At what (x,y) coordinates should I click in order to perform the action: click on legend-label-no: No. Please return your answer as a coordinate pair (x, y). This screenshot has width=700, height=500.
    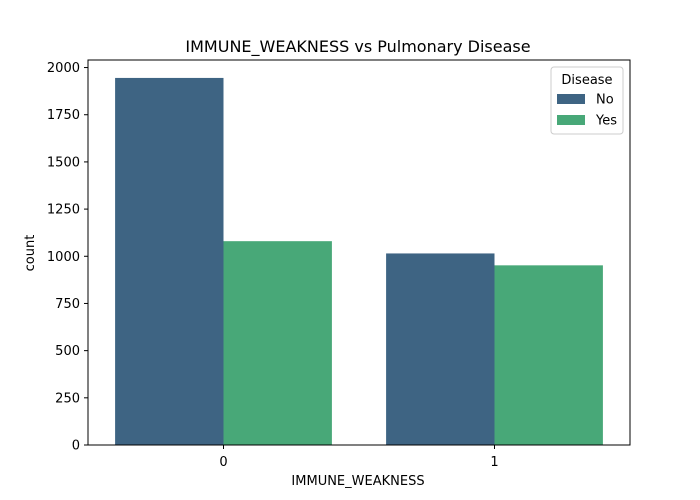
    Looking at the image, I should click on (605, 100).